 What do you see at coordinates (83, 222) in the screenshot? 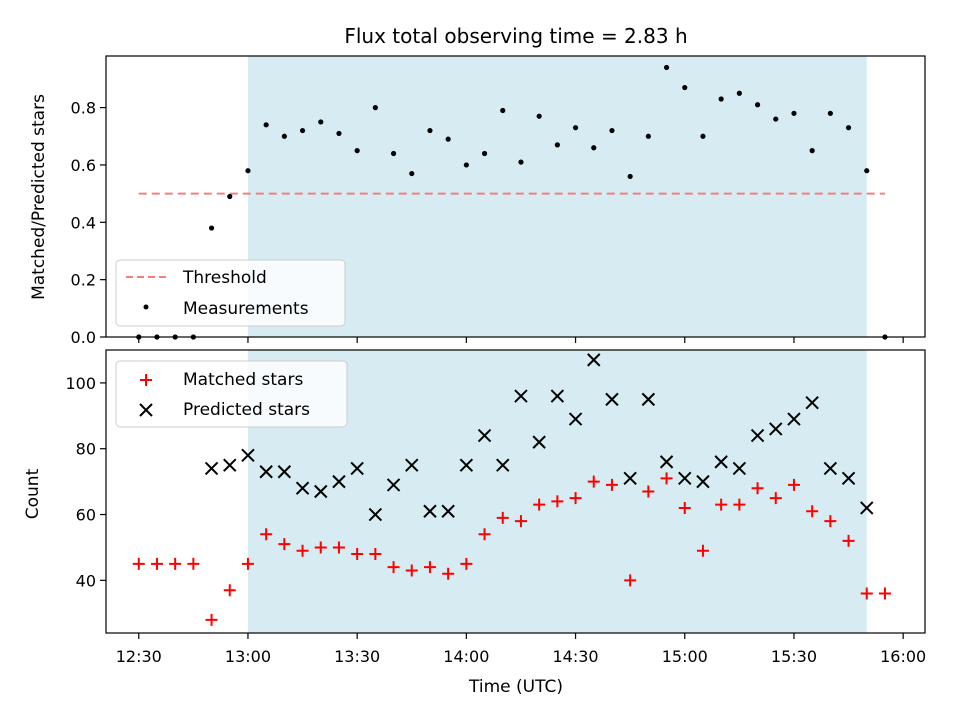
I see `top-y-tick-label: 0.4` at bounding box center [83, 222].